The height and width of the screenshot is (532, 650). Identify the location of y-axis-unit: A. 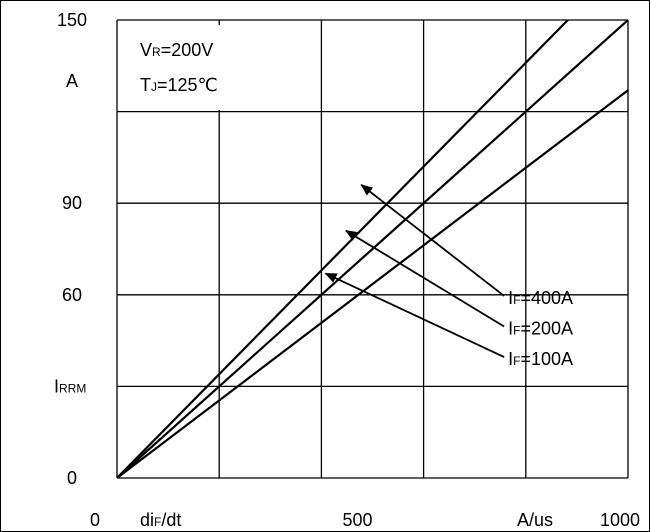
(72, 81).